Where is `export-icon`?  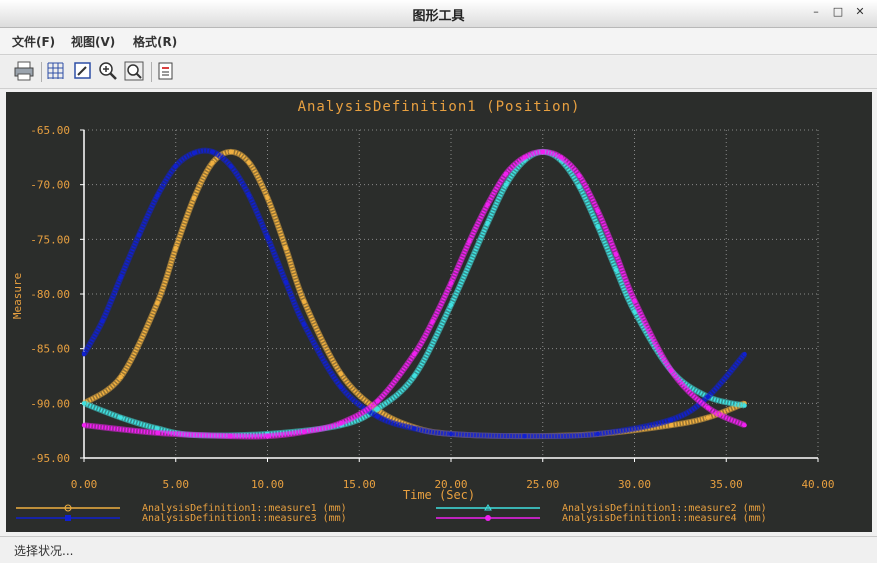
export-icon is located at coordinates (166, 71).